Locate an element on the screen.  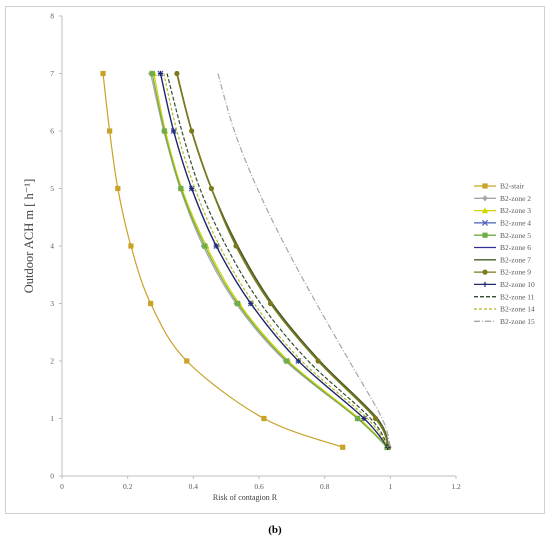
legend-entry-b2-zone-10: B2-zone 10 is located at coordinates (504, 284).